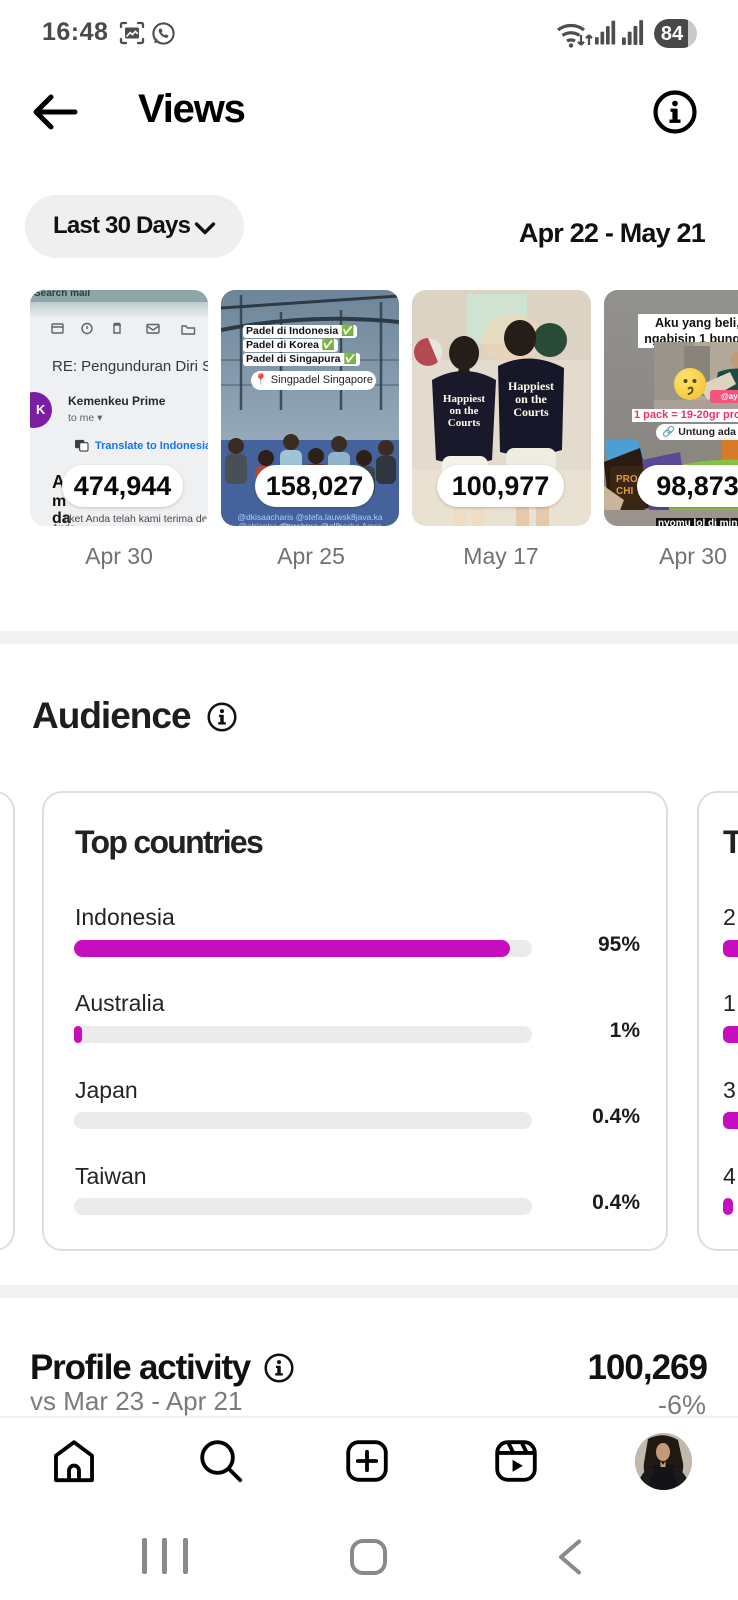  What do you see at coordinates (624, 491) in the screenshot?
I see `svg-text: CHI` at bounding box center [624, 491].